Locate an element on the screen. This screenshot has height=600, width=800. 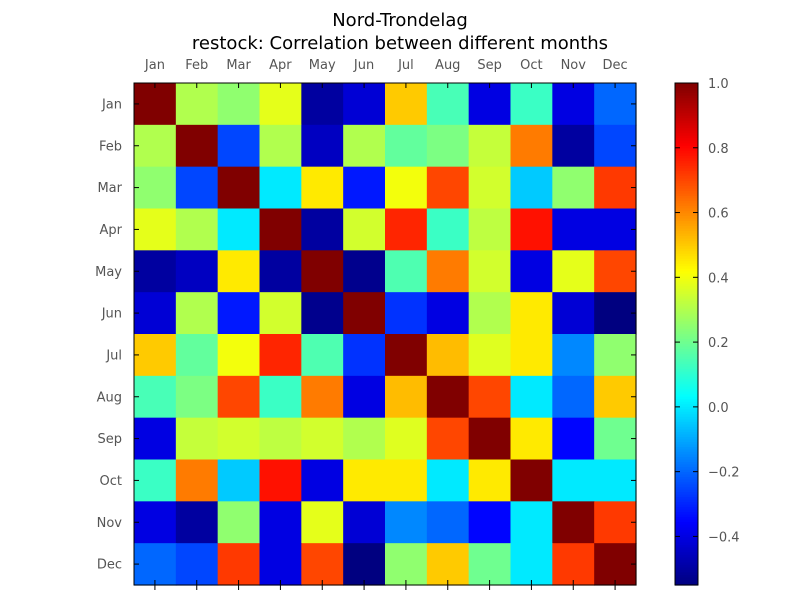
heatmap-cell-oct-apr is located at coordinates (280, 480).